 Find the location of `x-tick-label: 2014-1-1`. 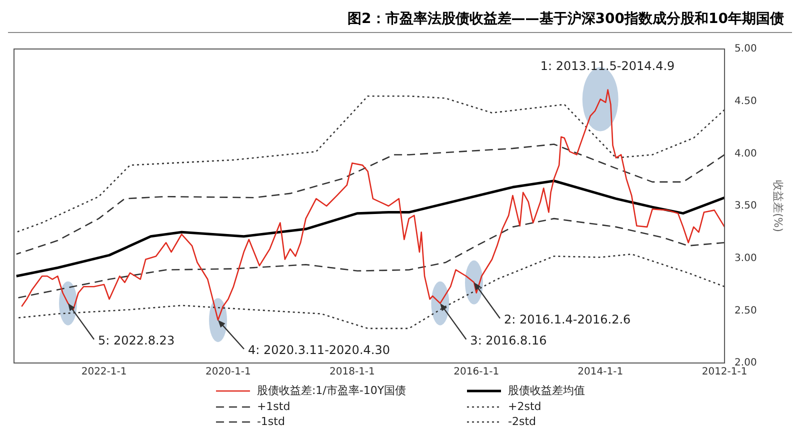

x-tick-label: 2014-1-1 is located at coordinates (601, 372).